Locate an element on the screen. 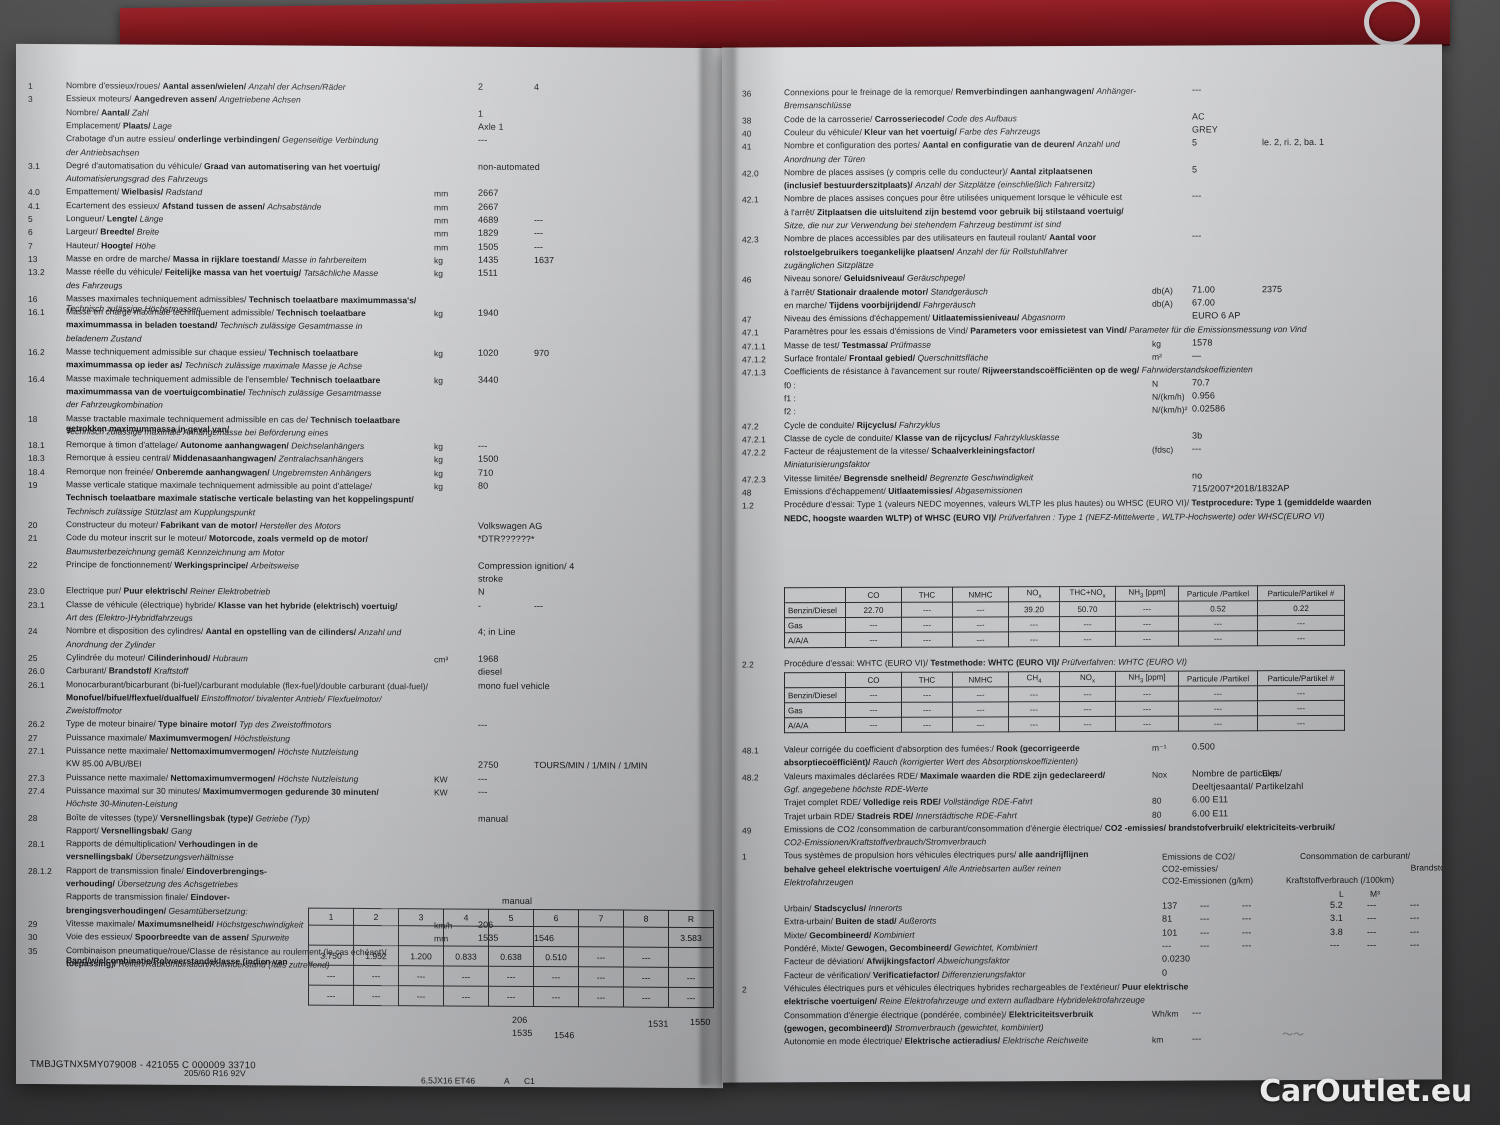 Image resolution: width=1500 pixels, height=1125 pixels. row-number: 27.1 is located at coordinates (36, 751).